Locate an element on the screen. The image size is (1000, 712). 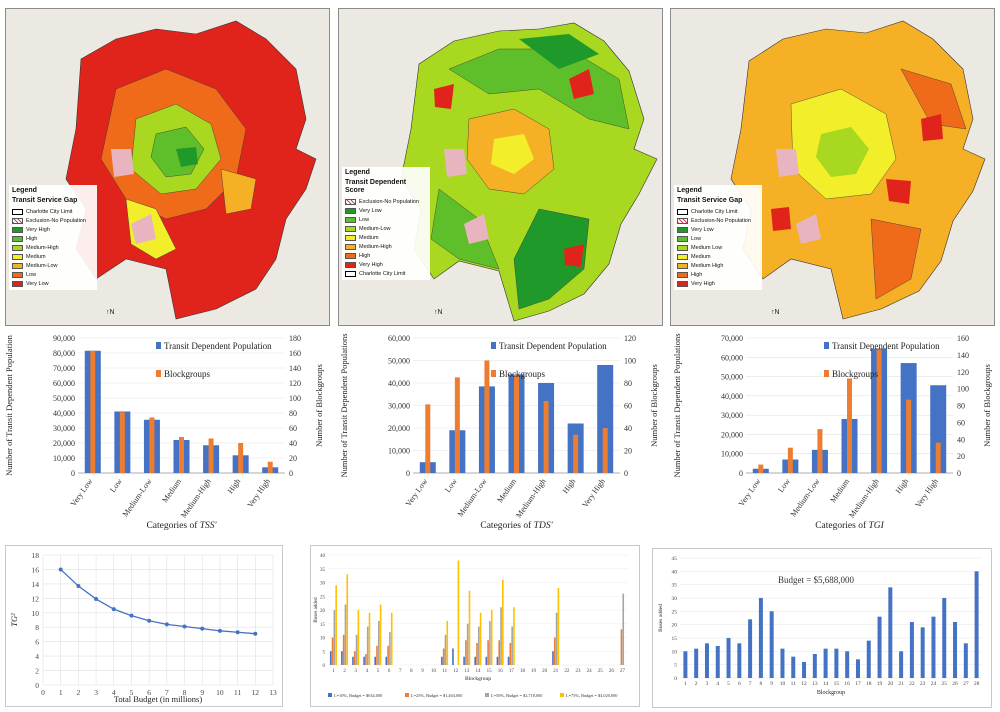
bar-population is located at coordinates (938, 429).